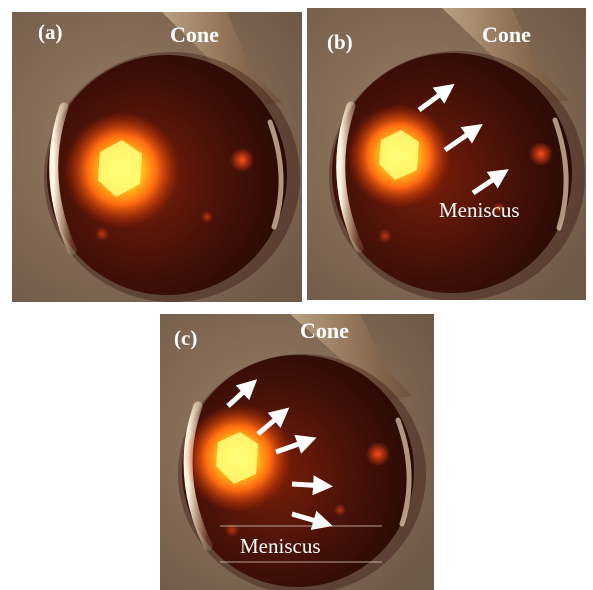 The height and width of the screenshot is (590, 593). What do you see at coordinates (186, 338) in the screenshot?
I see `panel-label-c: (c)` at bounding box center [186, 338].